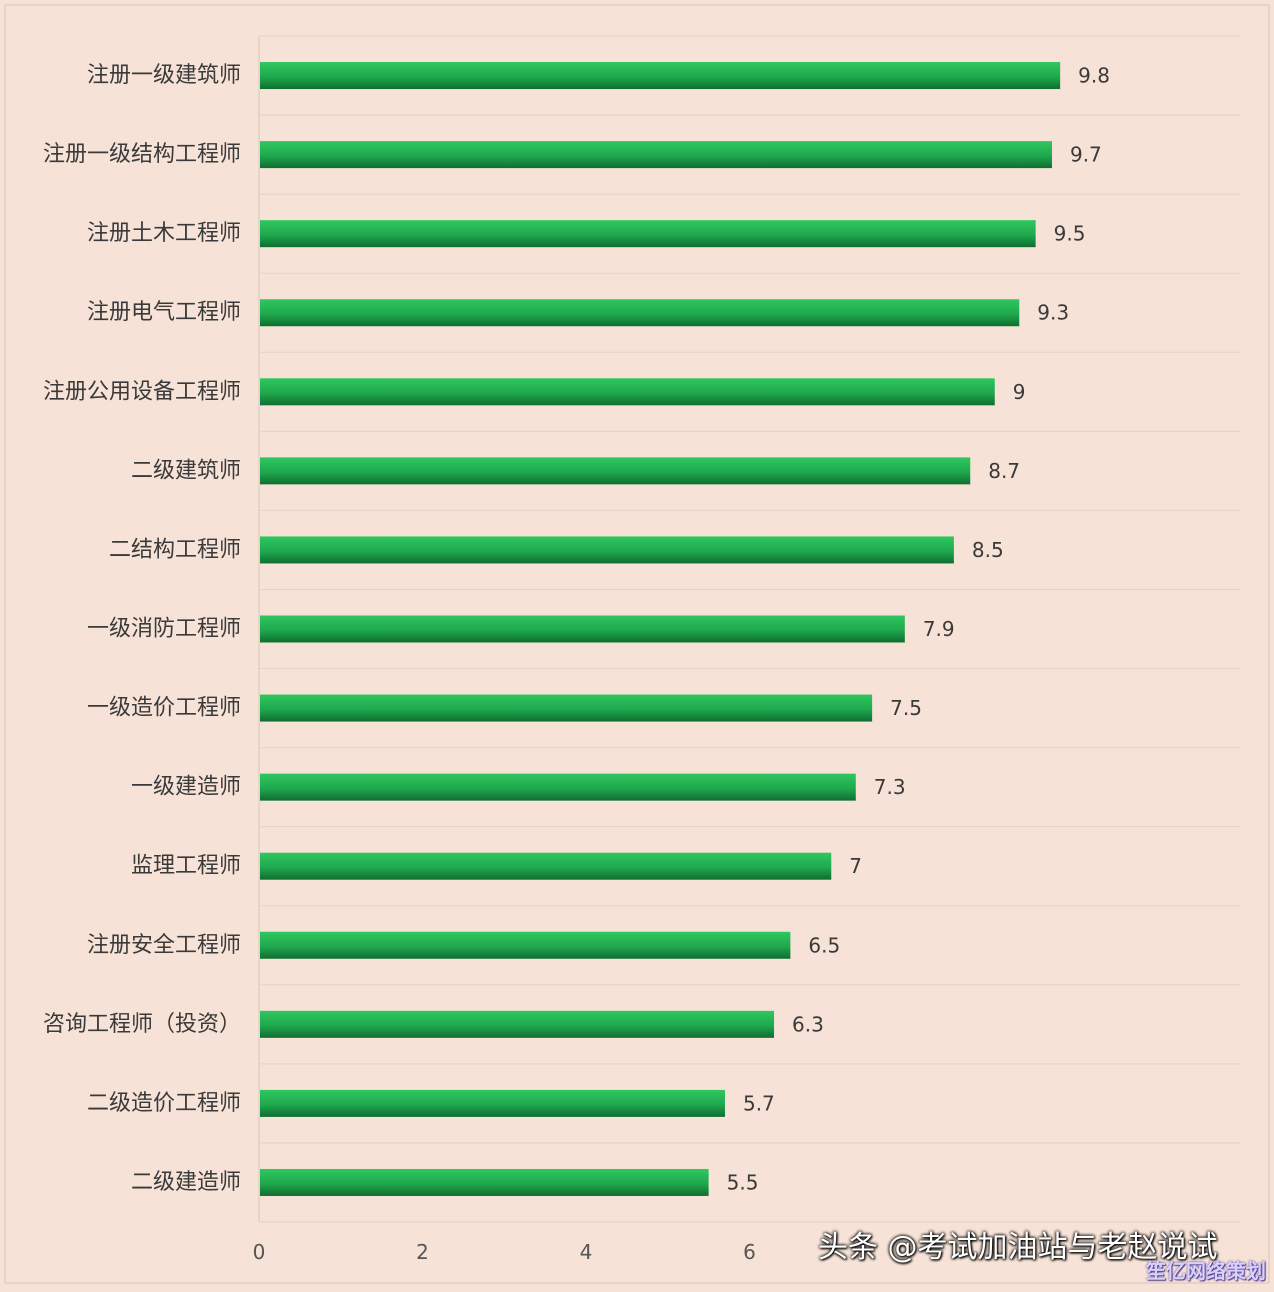 This screenshot has height=1292, width=1274. Describe the element at coordinates (259, 1252) in the screenshot. I see `x-tick-label: 0` at that location.